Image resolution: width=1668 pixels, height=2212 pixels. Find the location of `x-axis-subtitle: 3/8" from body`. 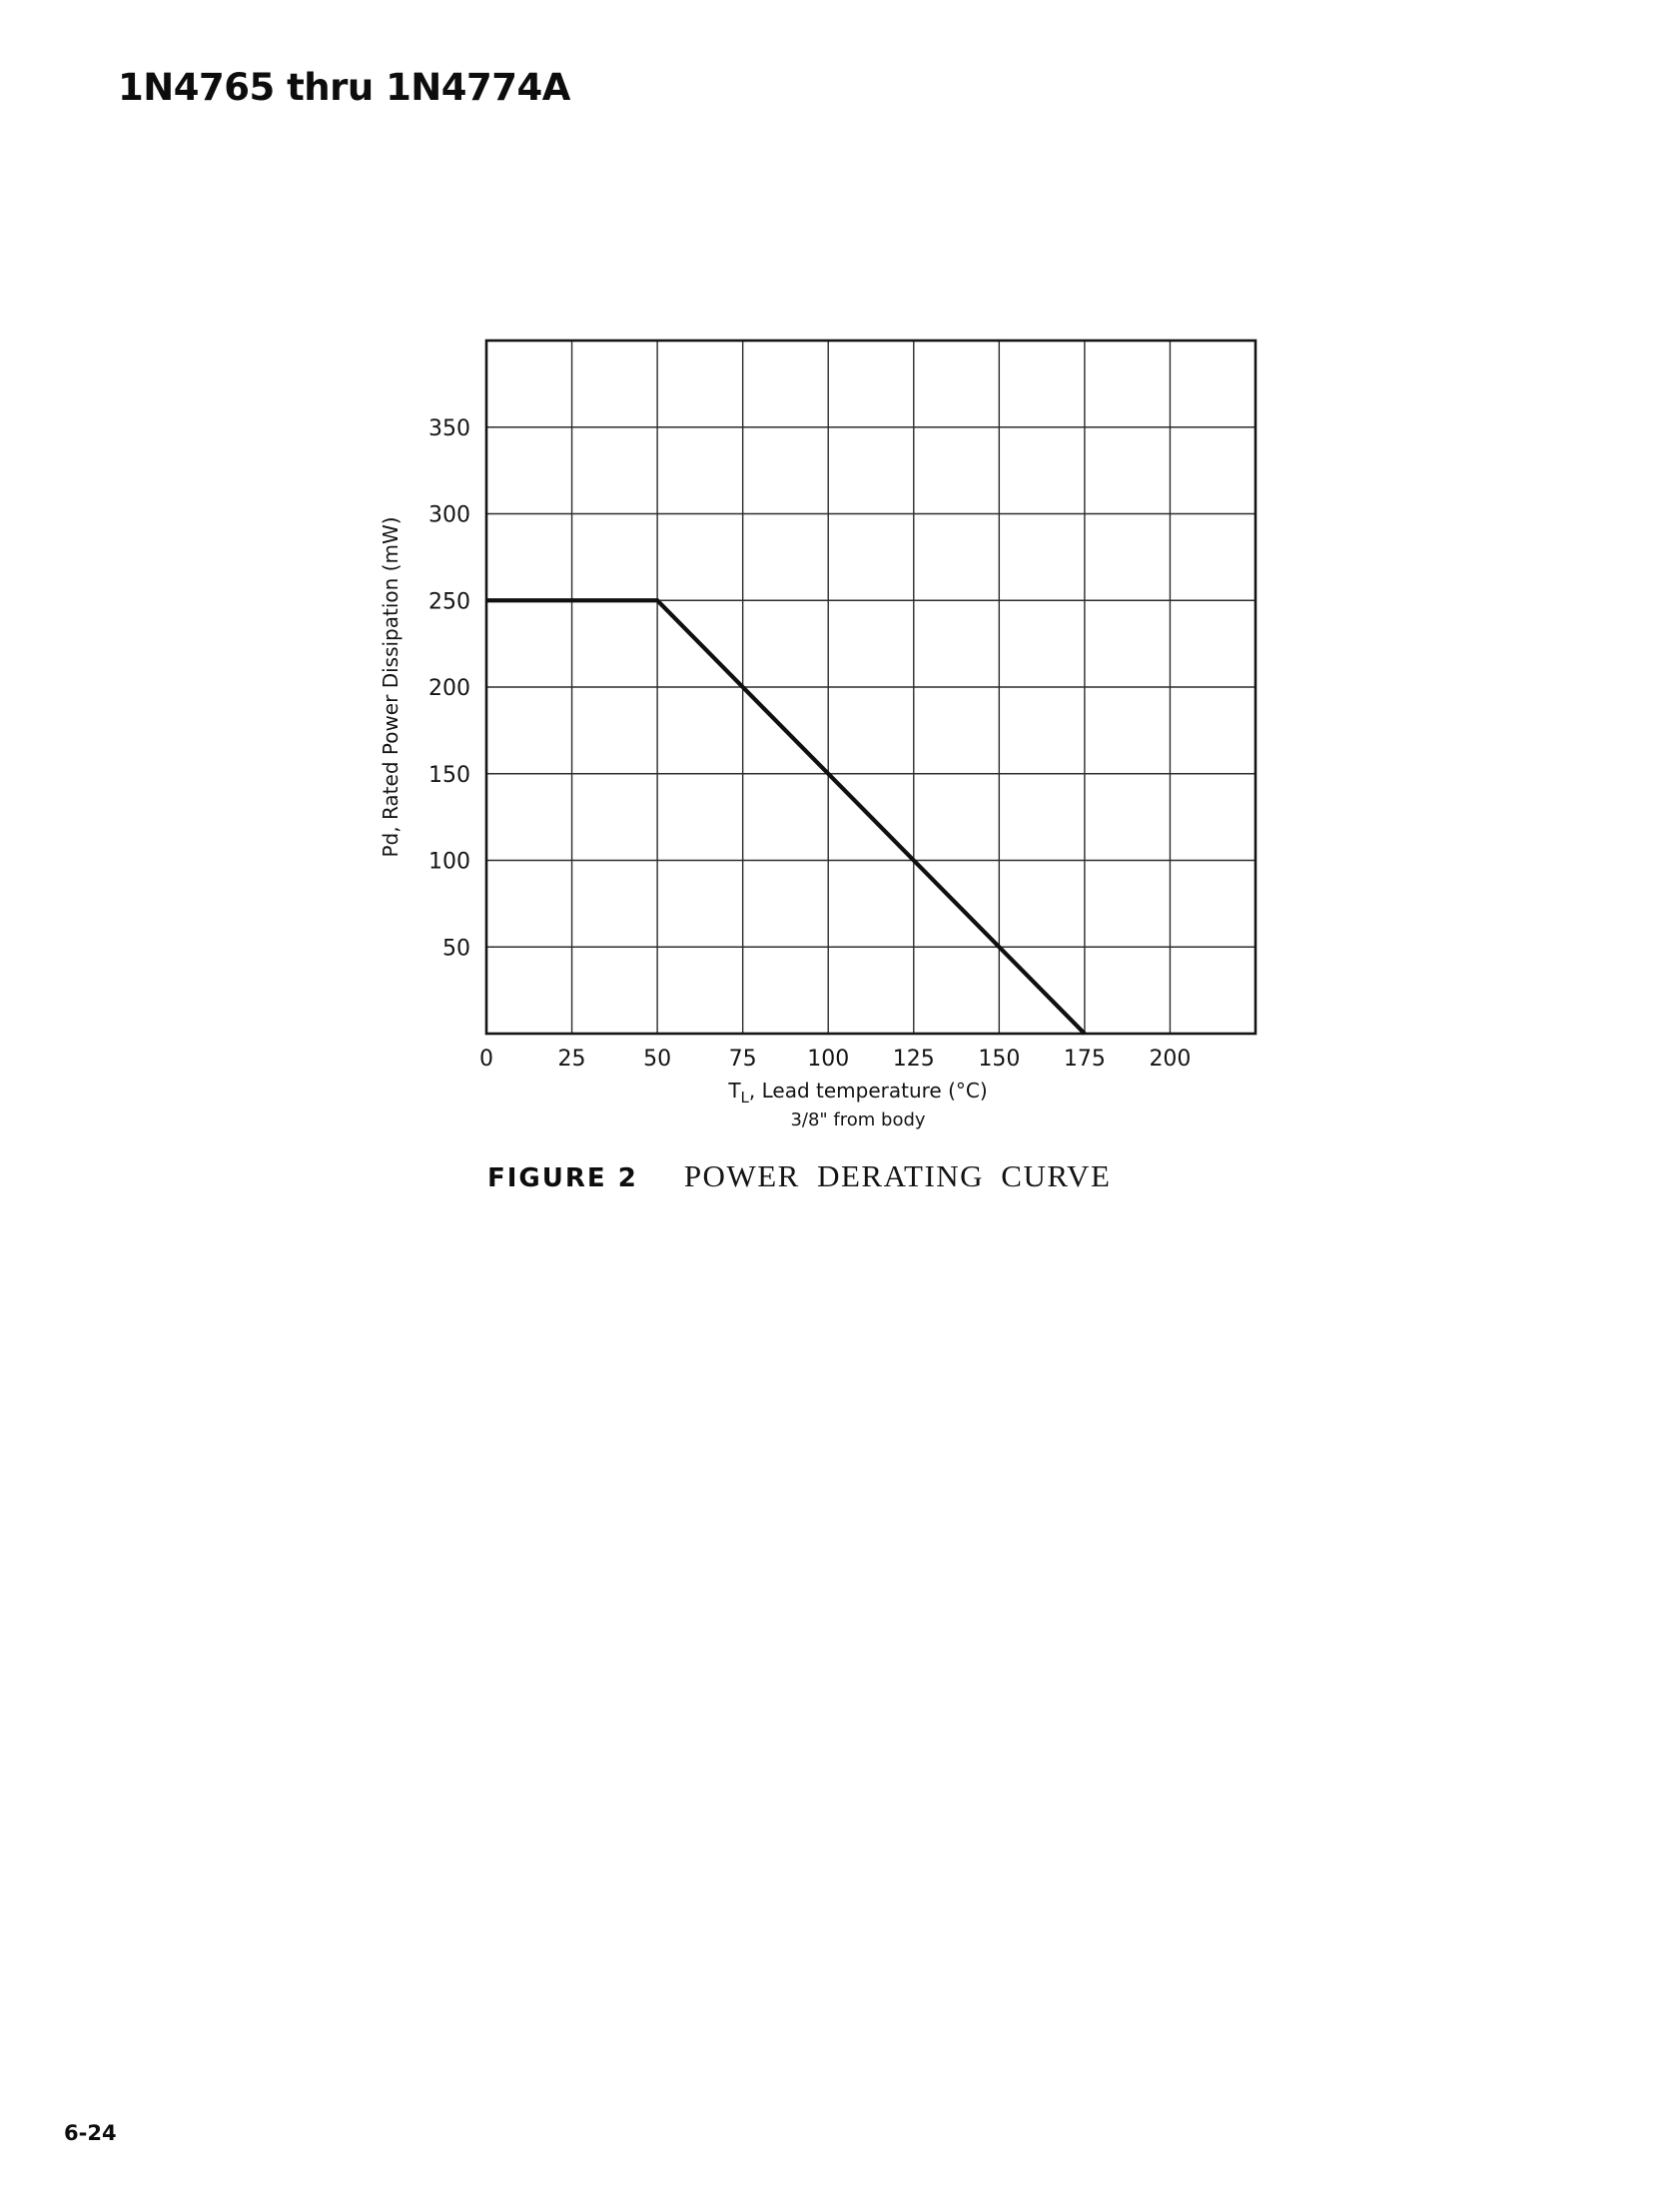

x-axis-subtitle: 3/8" from body is located at coordinates (857, 1119).